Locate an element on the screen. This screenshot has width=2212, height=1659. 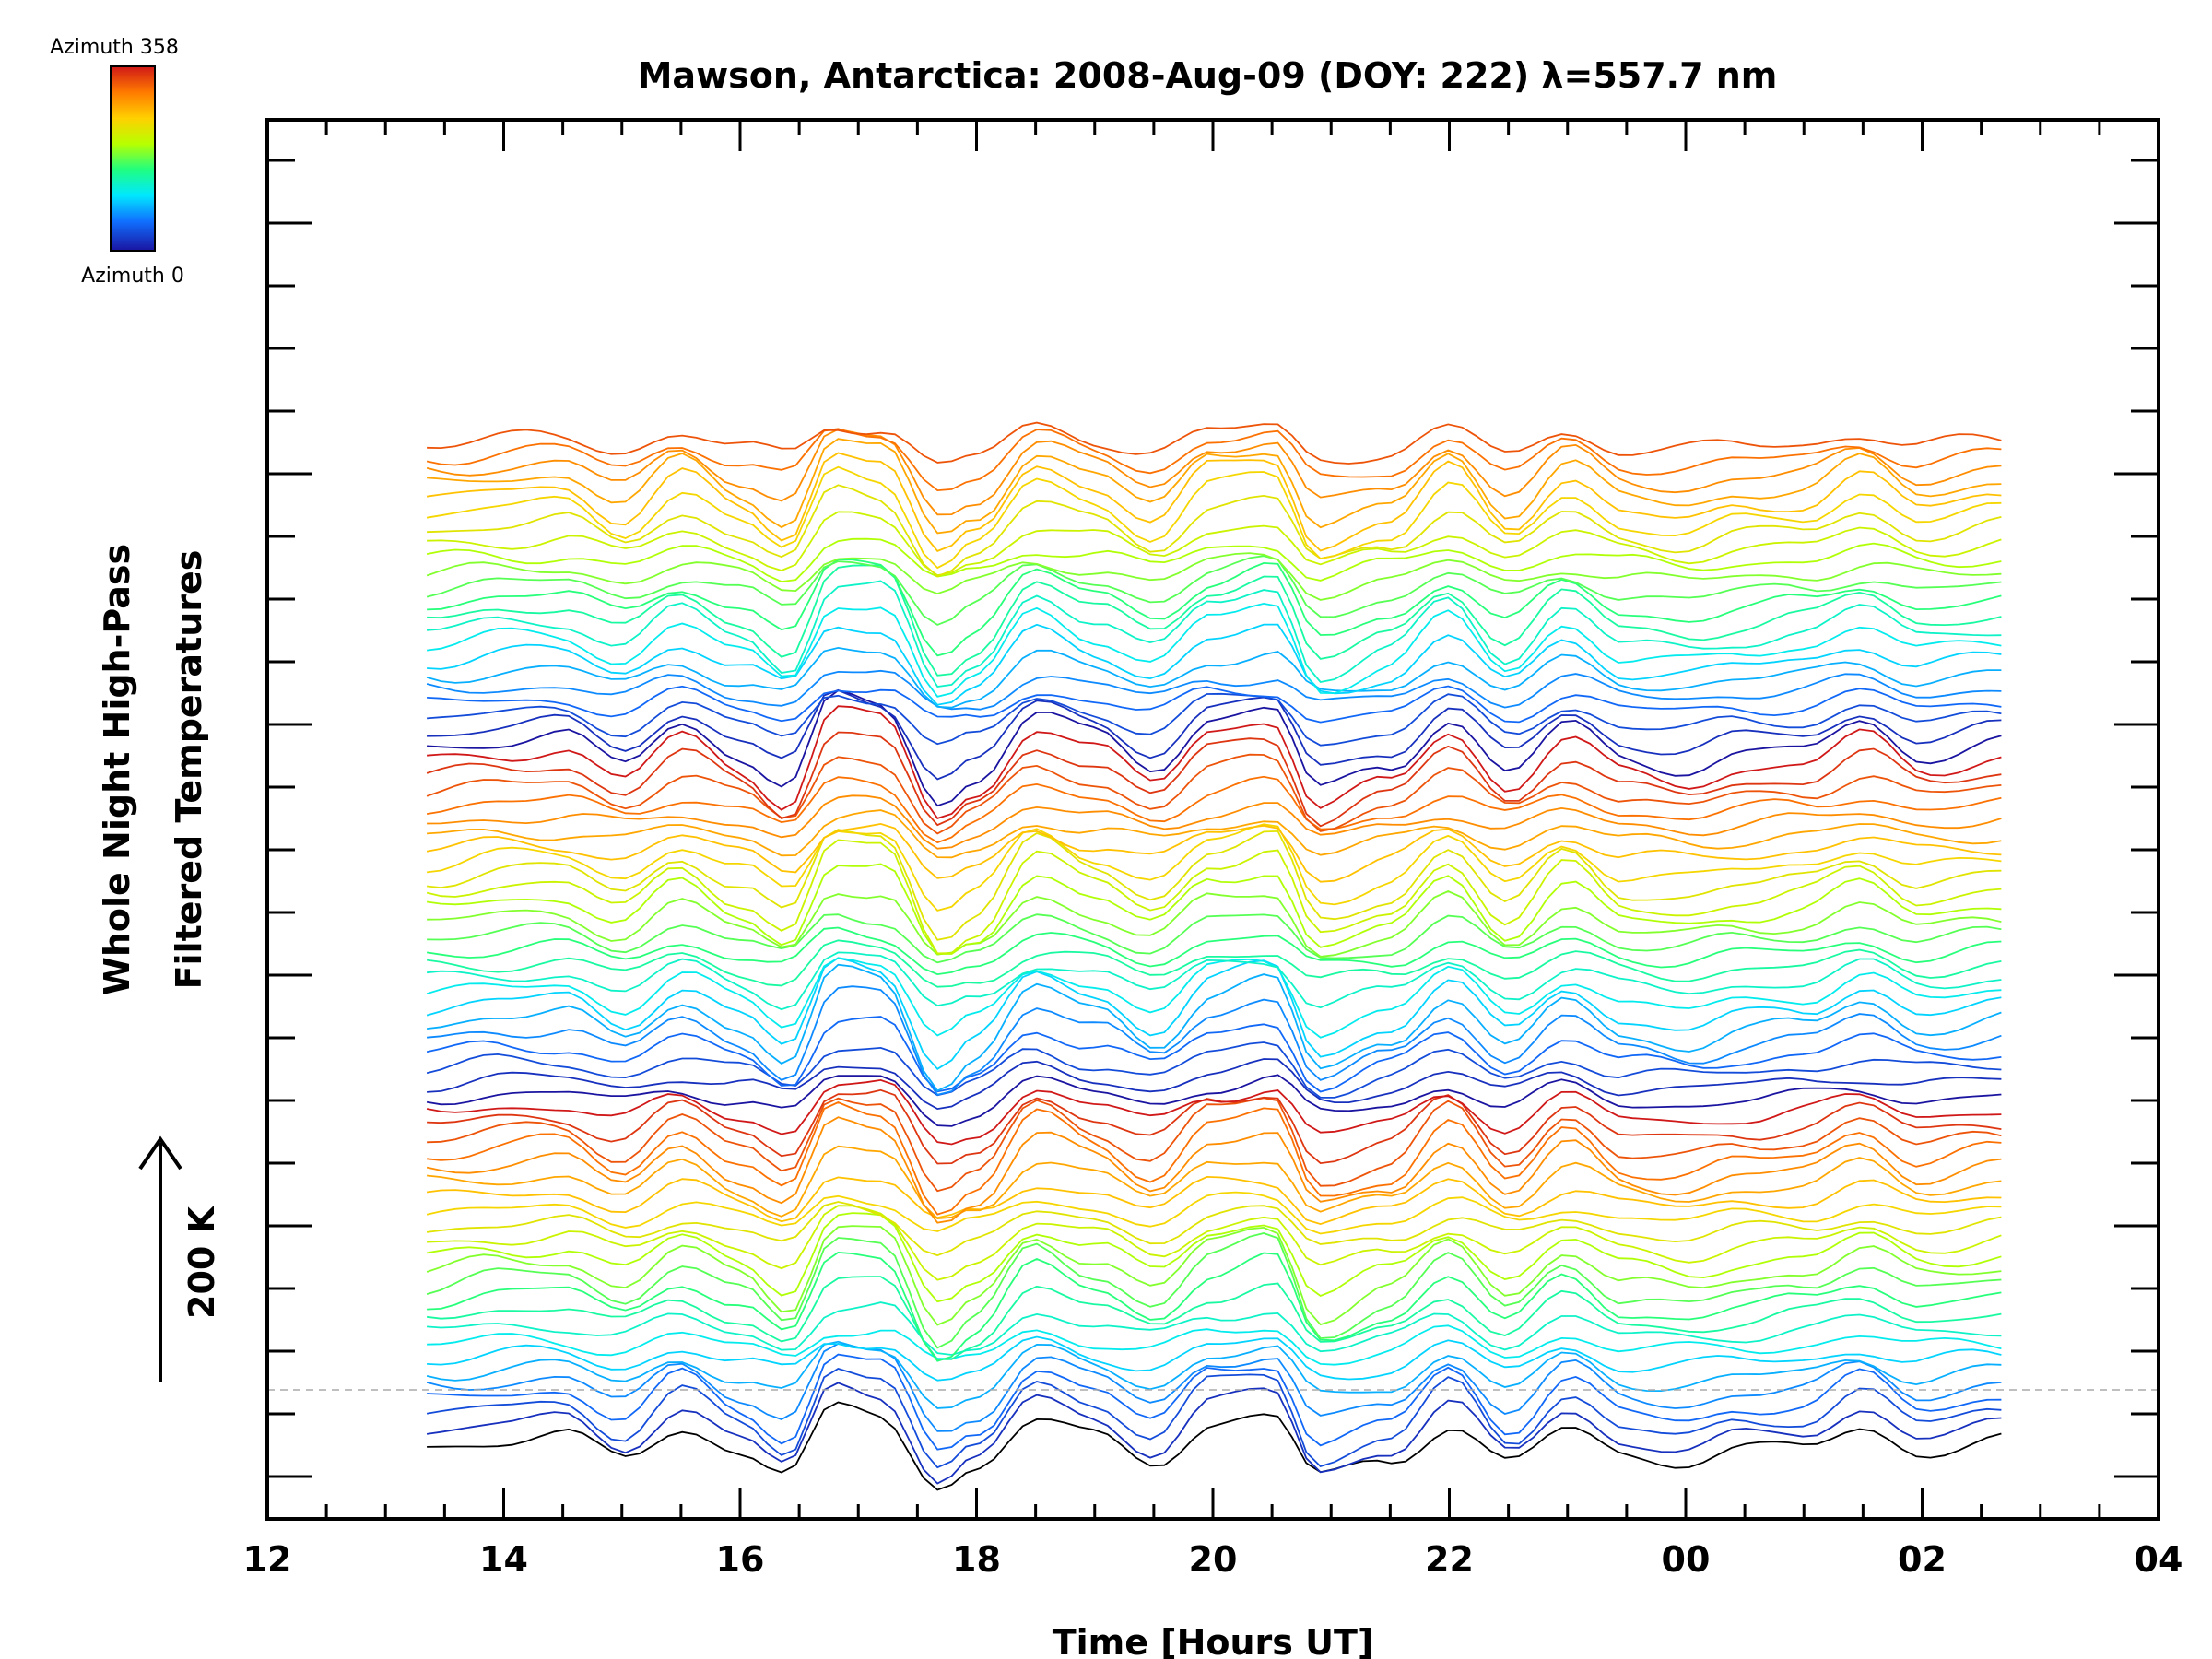
x-tick-label: 20 is located at coordinates (1213, 1559).